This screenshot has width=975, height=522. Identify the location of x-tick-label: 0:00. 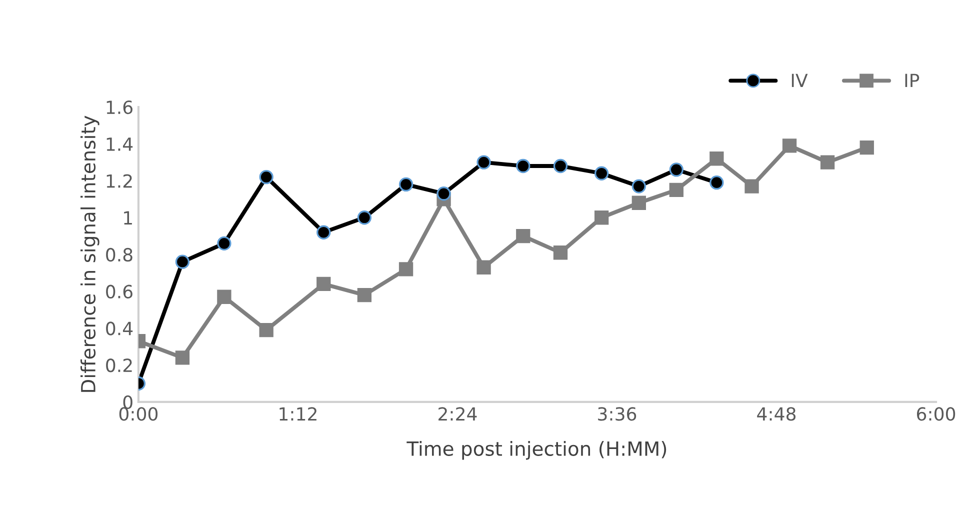
(138, 414).